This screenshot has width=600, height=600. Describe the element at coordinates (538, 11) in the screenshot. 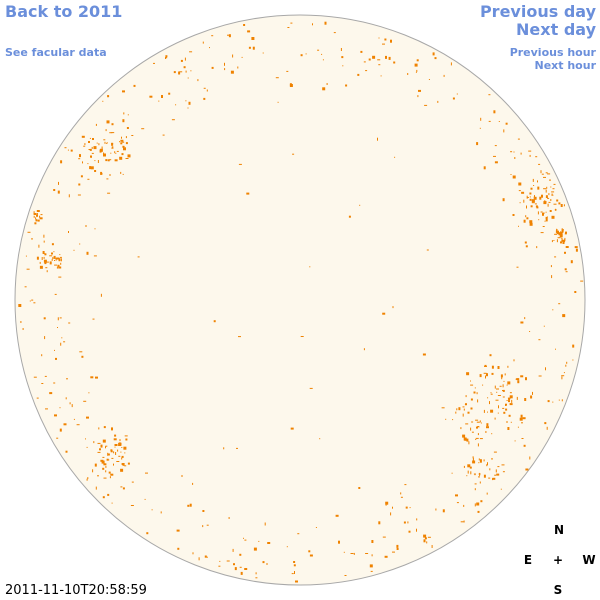

I see `previous-day-link: Previous day` at that location.